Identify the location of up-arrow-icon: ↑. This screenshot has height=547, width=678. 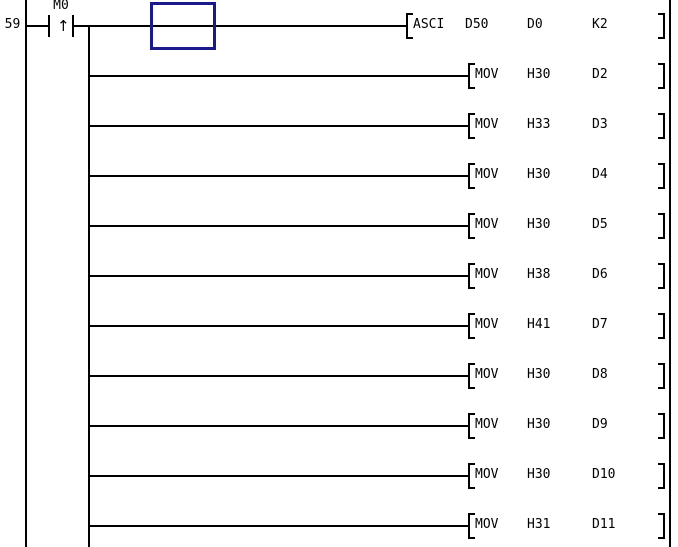
(63, 26).